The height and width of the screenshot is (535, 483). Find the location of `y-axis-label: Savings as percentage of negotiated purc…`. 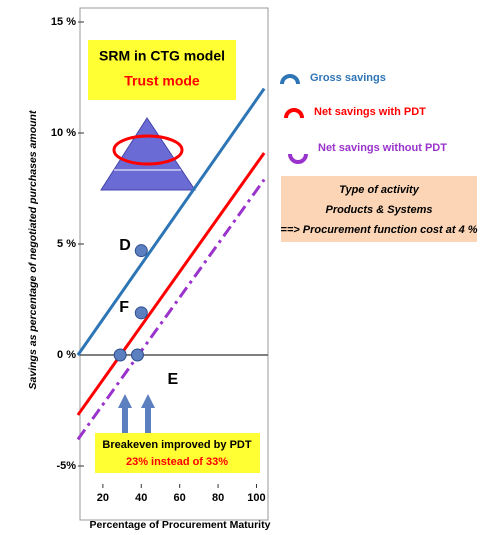

y-axis-label: Savings as percentage of negotiated purc… is located at coordinates (33, 249).